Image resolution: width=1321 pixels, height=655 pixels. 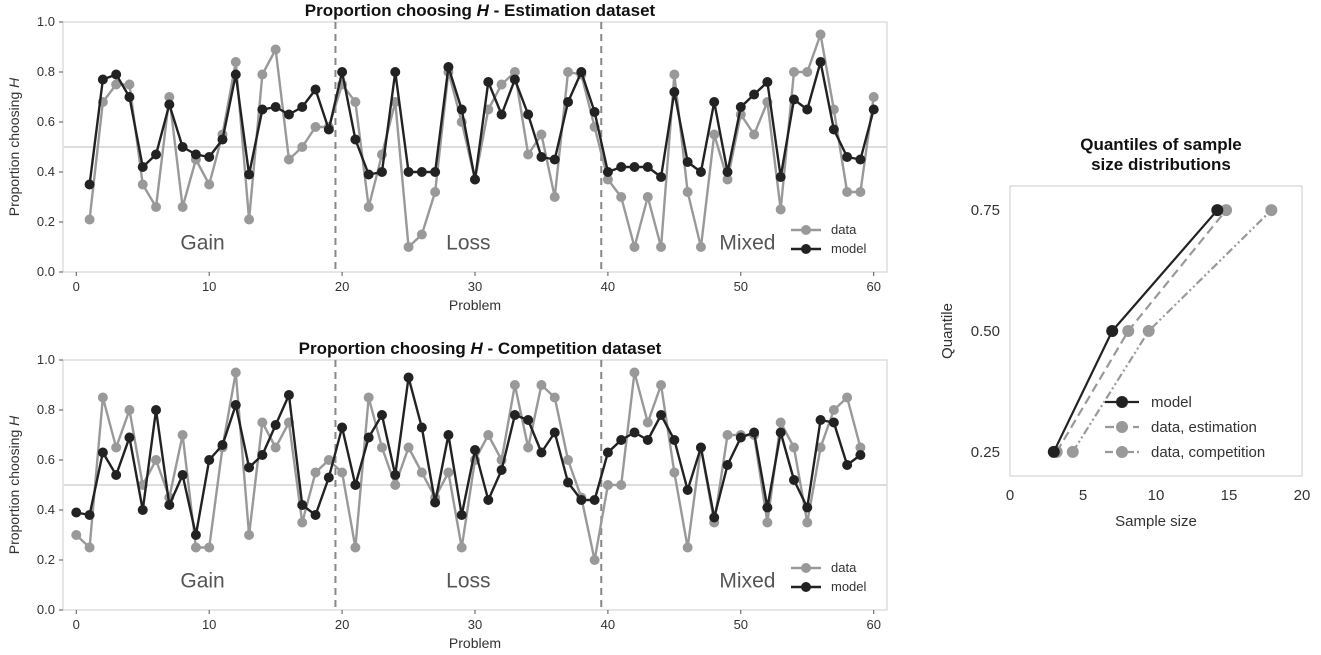 I want to click on legend-label: data, competition, so click(x=1208, y=452).